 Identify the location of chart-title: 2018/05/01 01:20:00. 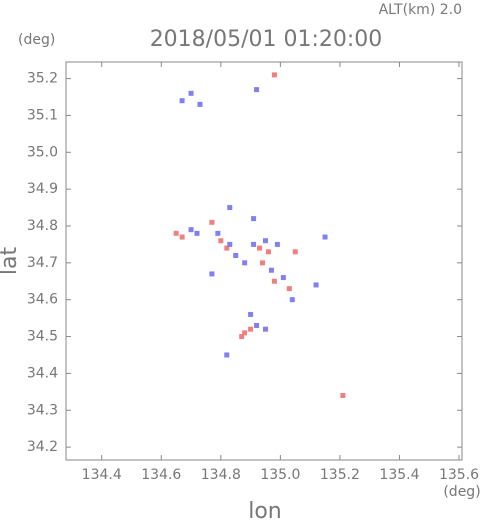
(266, 39).